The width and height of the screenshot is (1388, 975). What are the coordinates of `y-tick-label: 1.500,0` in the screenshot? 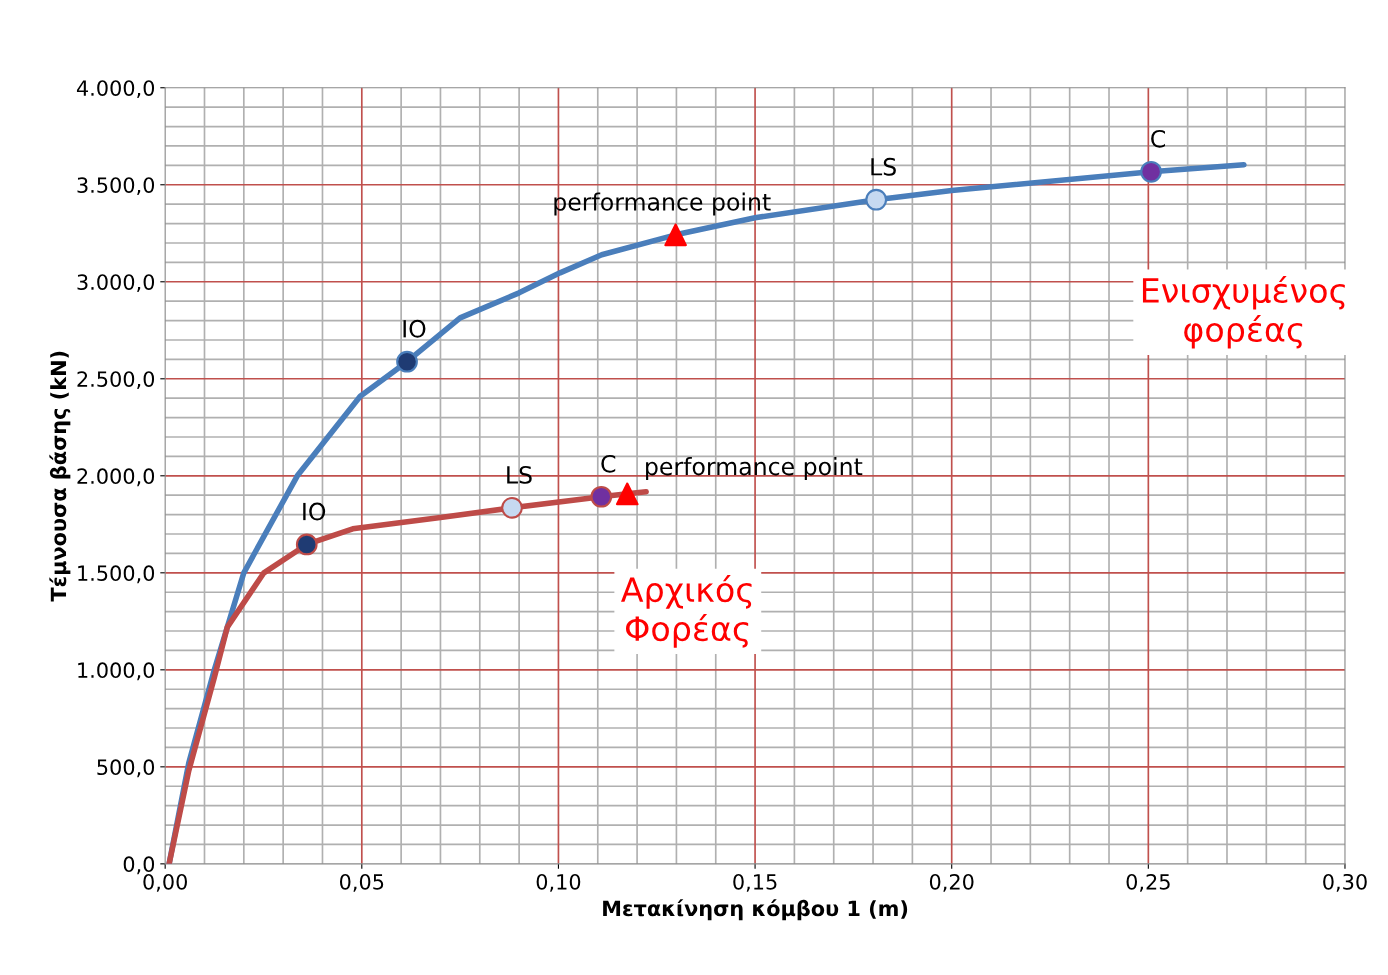 It's located at (116, 574).